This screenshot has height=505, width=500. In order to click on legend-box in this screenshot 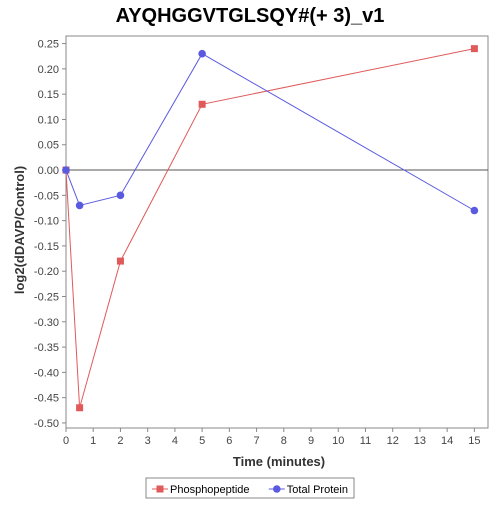, I will do `click(250, 488)`.